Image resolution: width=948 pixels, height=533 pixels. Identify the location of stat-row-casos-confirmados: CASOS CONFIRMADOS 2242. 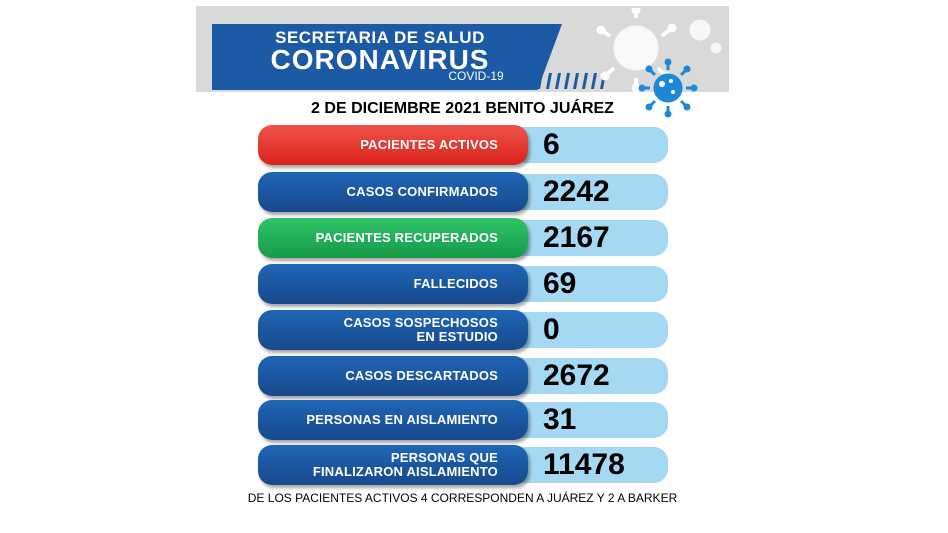
(463, 192).